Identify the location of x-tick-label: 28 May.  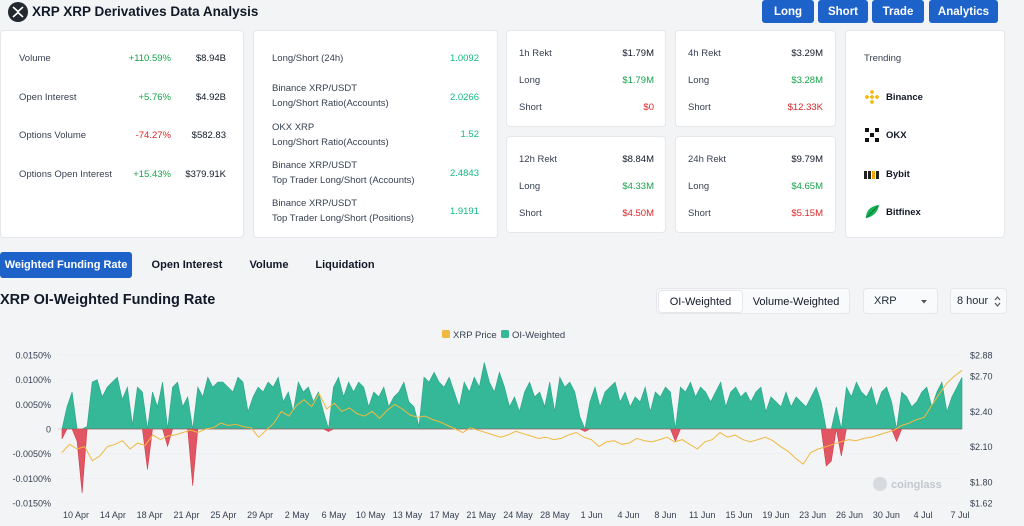
(555, 515).